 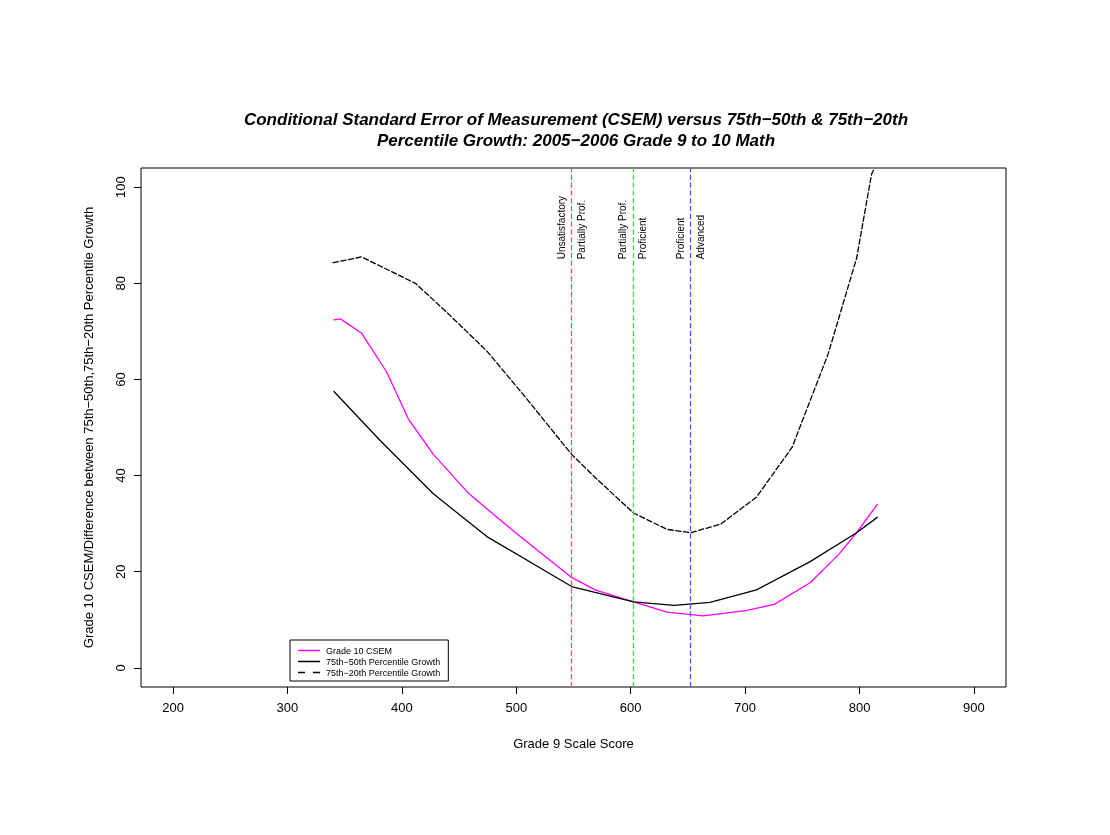 What do you see at coordinates (516, 707) in the screenshot?
I see `x-tick-label: 500` at bounding box center [516, 707].